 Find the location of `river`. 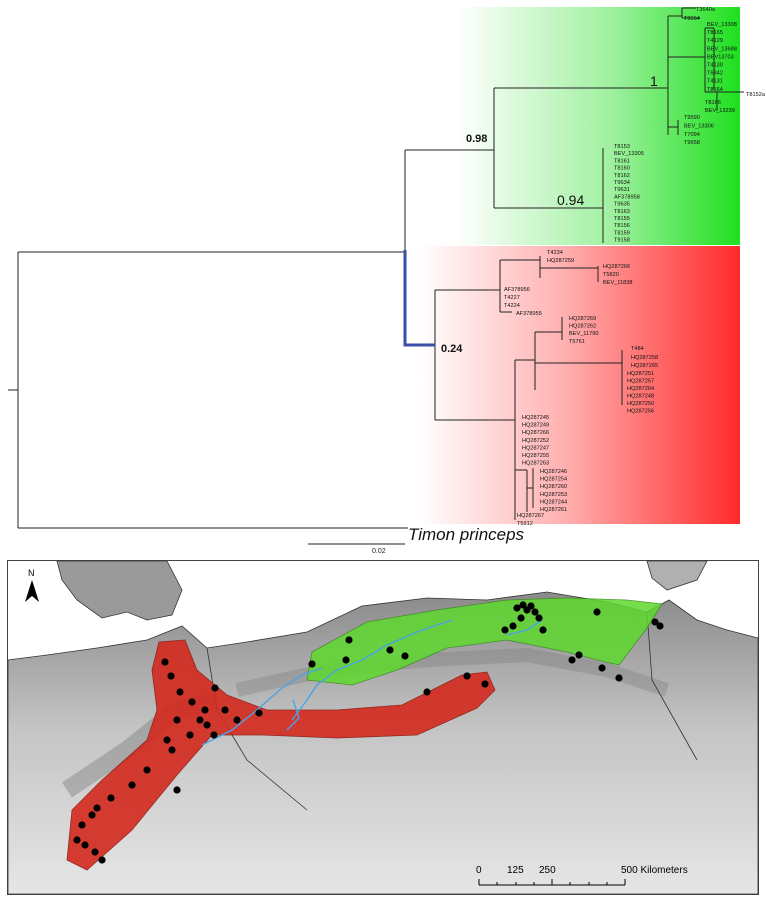

river is located at coordinates (372, 670).